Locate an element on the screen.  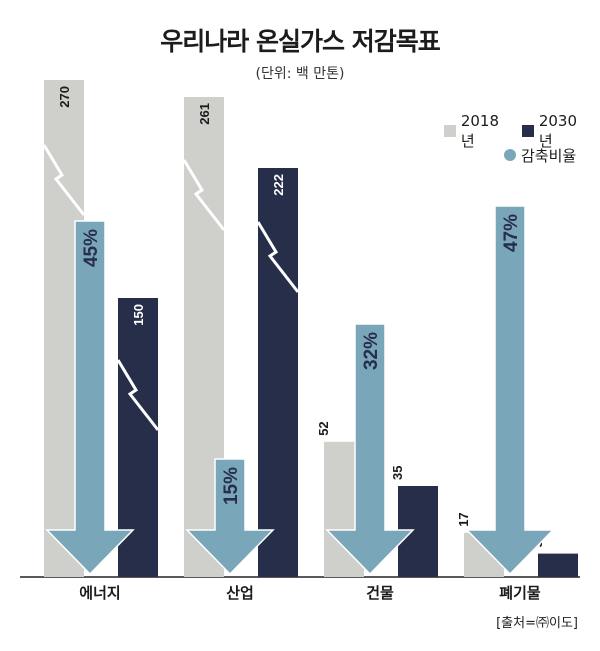
category-label-0: 에너지 is located at coordinates (99, 593).